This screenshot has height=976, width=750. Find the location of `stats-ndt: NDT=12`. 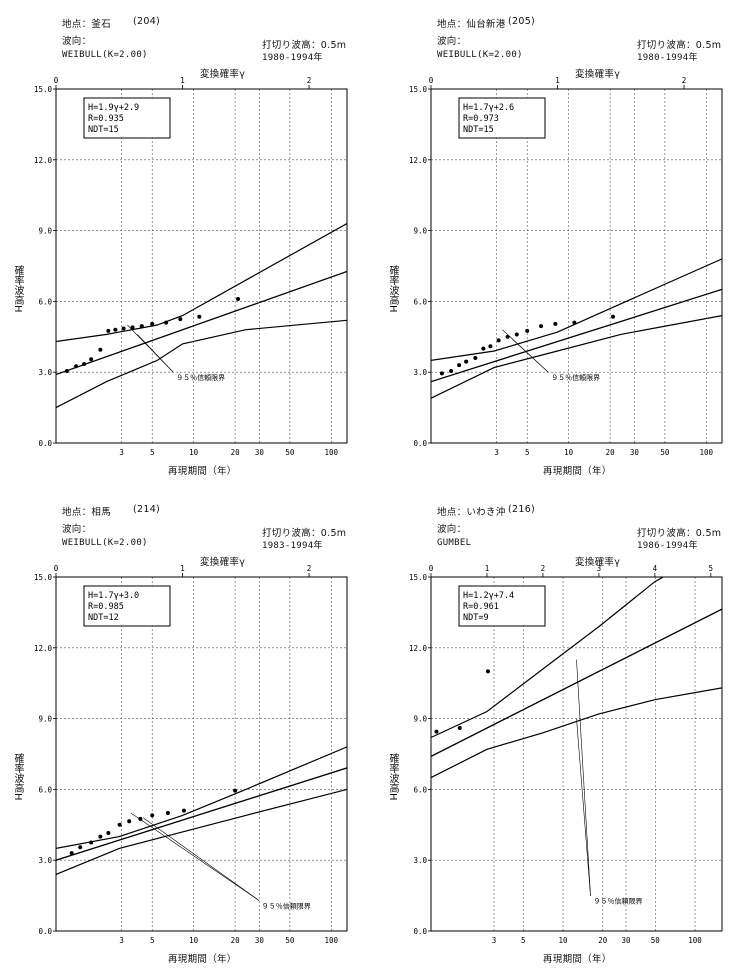

stats-ndt: NDT=12 is located at coordinates (103, 618).